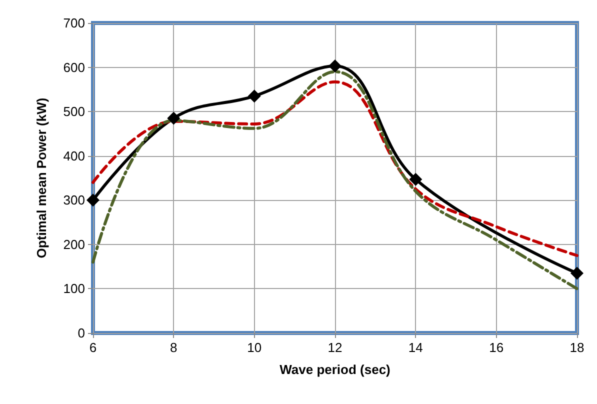 This screenshot has width=597, height=404. I want to click on y-tick-label: 200, so click(74, 244).